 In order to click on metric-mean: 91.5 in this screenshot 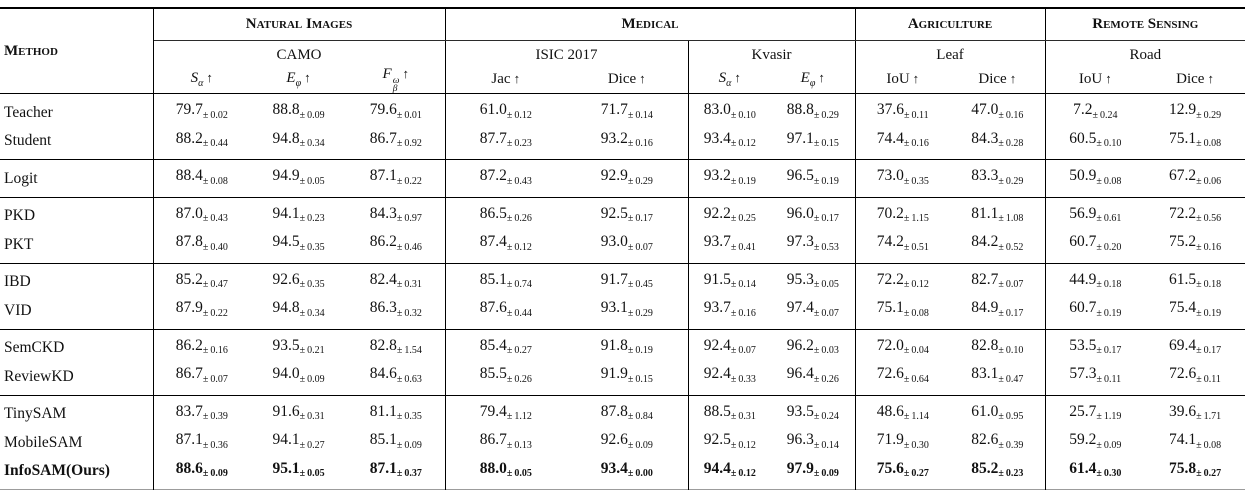, I will do `click(717, 279)`.